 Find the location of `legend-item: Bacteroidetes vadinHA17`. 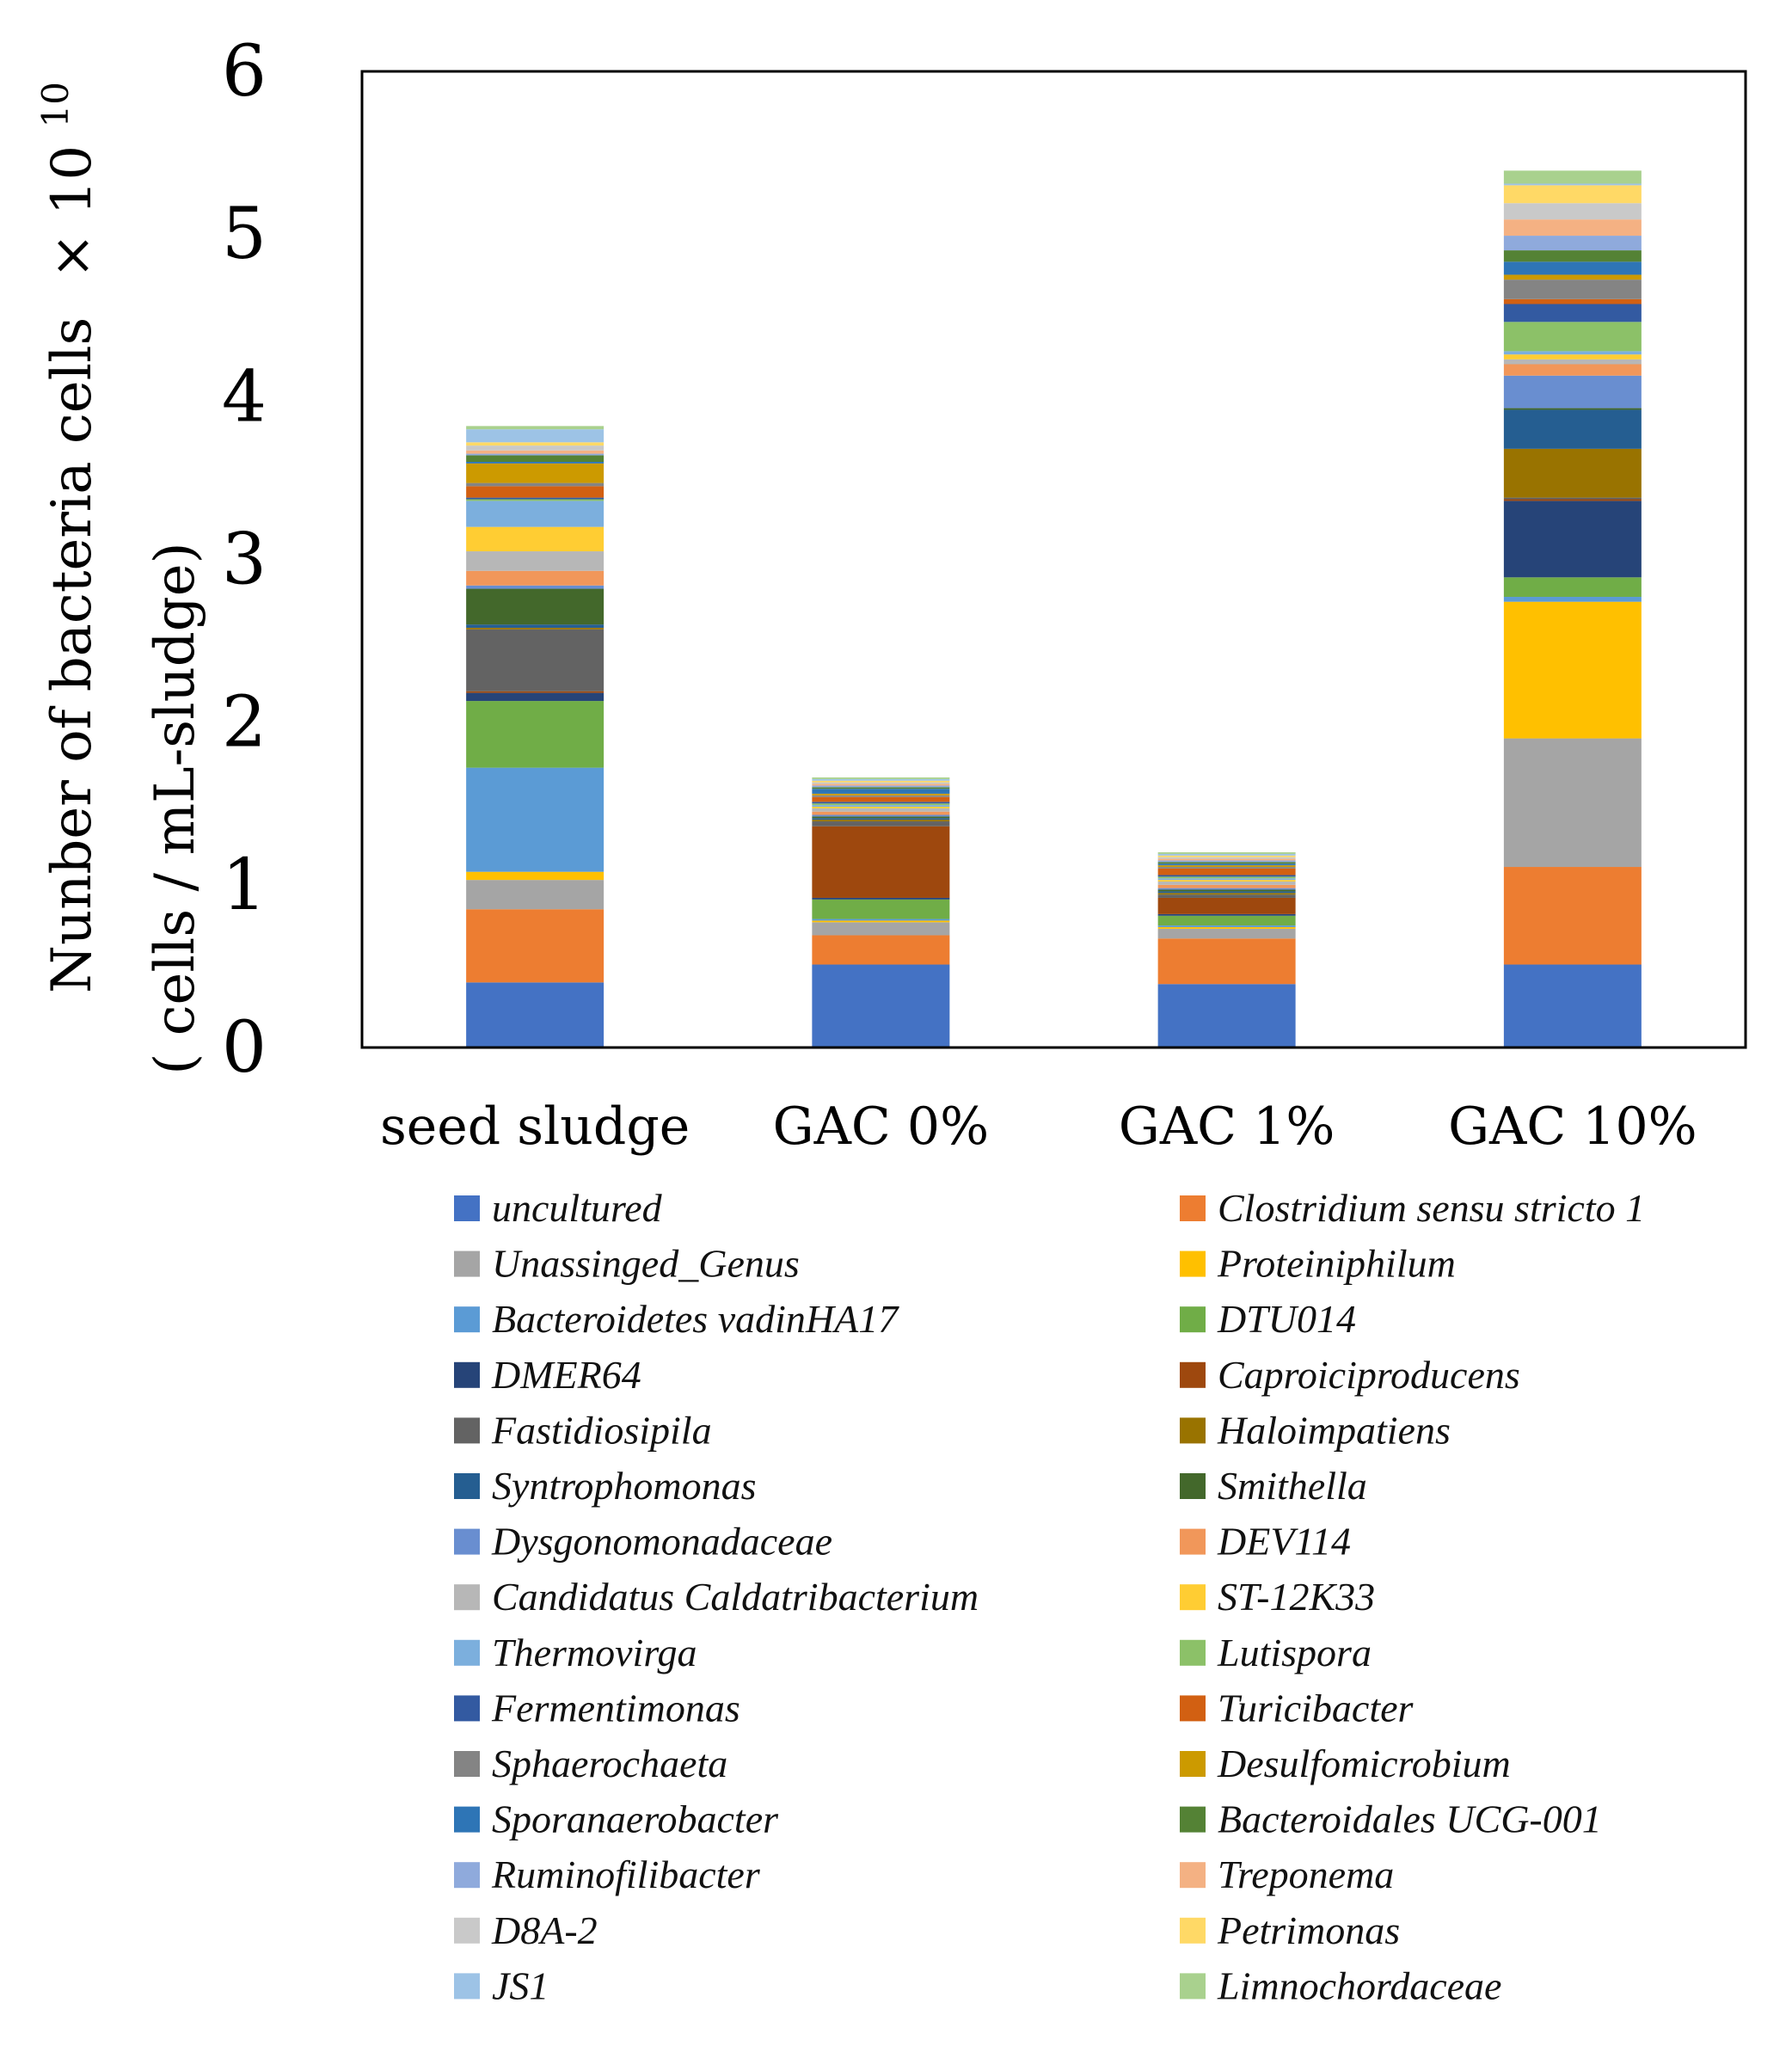

legend-item: Bacteroidetes vadinHA17 is located at coordinates (676, 1319).